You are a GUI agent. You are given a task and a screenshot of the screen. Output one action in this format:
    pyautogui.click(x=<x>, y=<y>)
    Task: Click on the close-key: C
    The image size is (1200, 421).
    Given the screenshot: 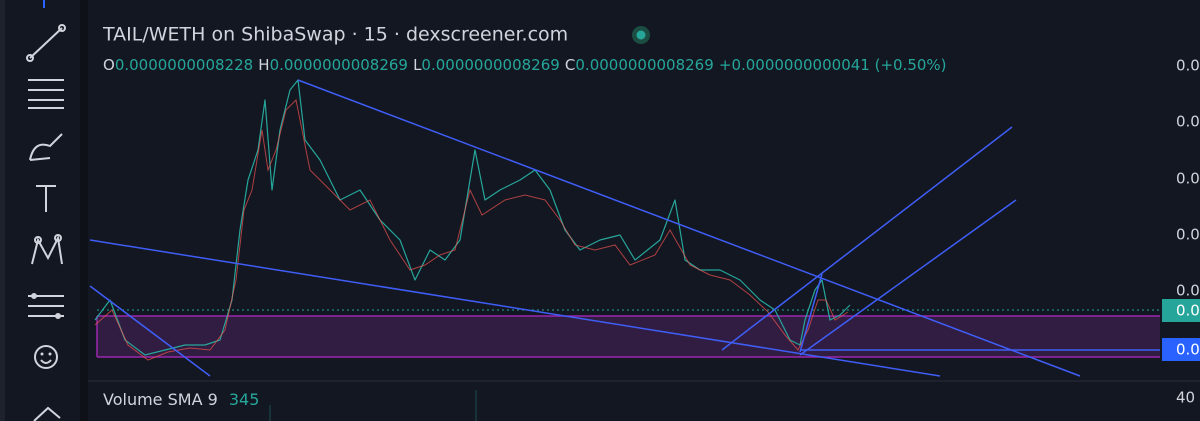 What is the action you would take?
    pyautogui.click(x=570, y=65)
    